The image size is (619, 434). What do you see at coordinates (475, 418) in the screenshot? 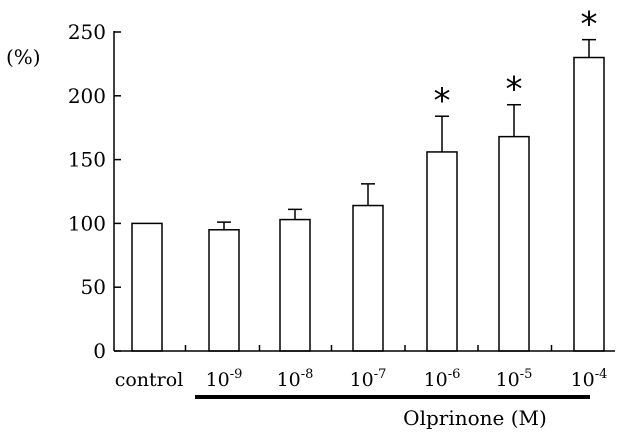
I see `x-axis-label: Olprinone (M)` at bounding box center [475, 418].